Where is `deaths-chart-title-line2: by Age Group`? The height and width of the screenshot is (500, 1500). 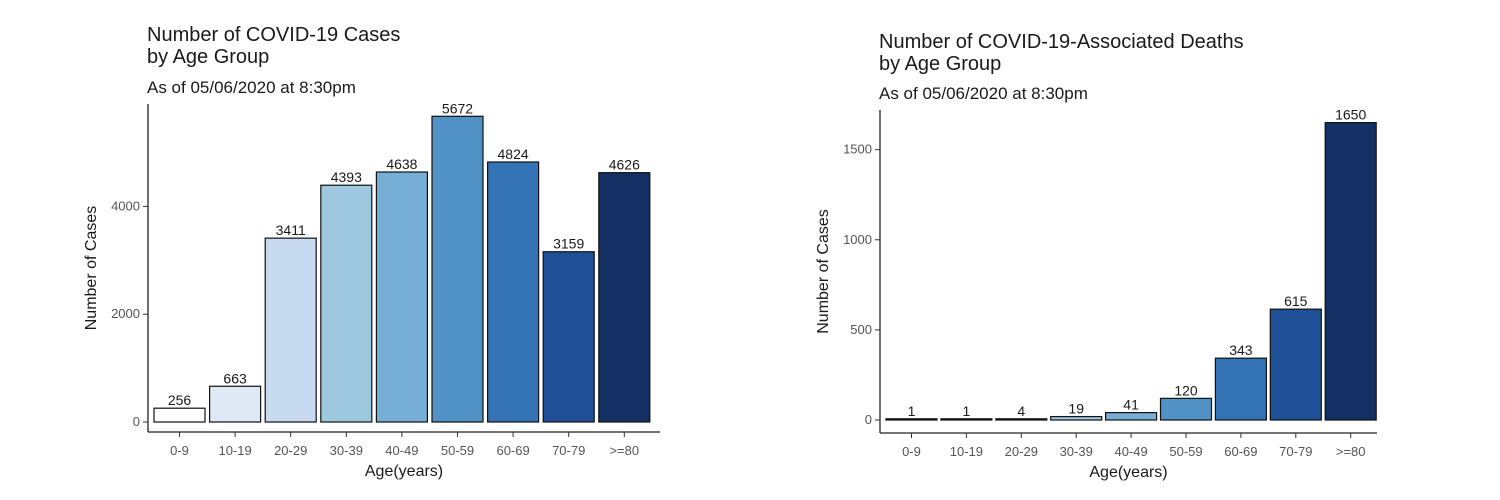
deaths-chart-title-line2: by Age Group is located at coordinates (940, 64).